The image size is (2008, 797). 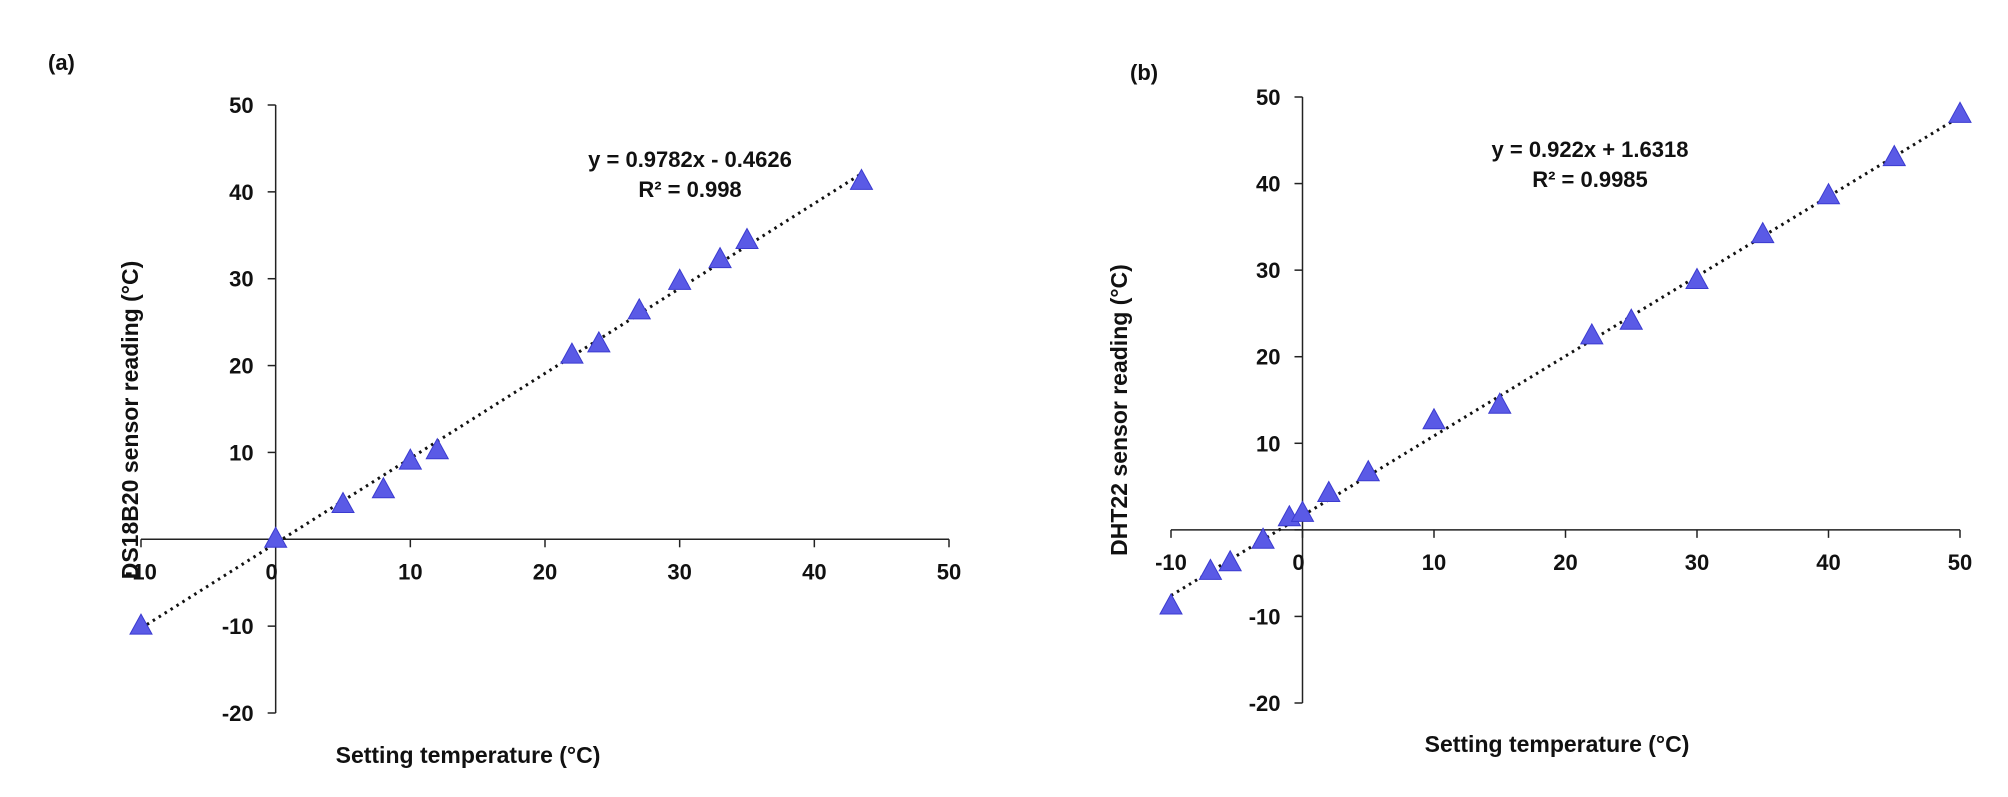 I want to click on r-squared-b: R² = 0.9985, so click(x=1590, y=179).